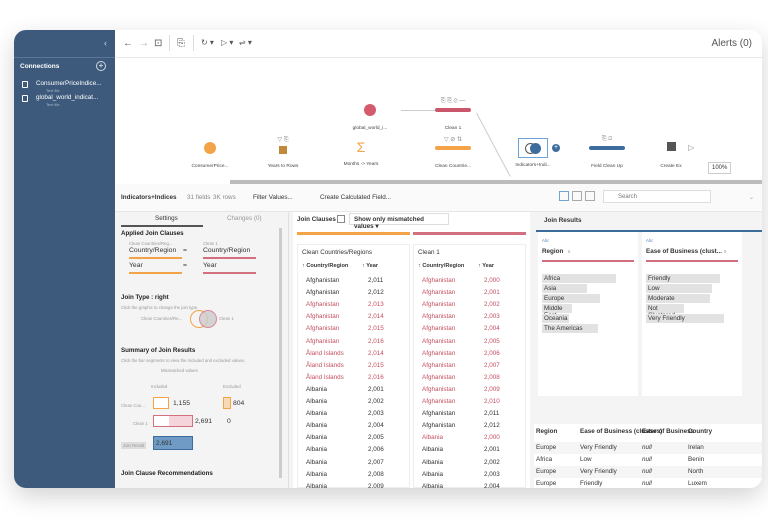 This screenshot has height=526, width=768. Describe the element at coordinates (227, 250) in the screenshot. I see `join-clause-right: Country/Region` at that location.